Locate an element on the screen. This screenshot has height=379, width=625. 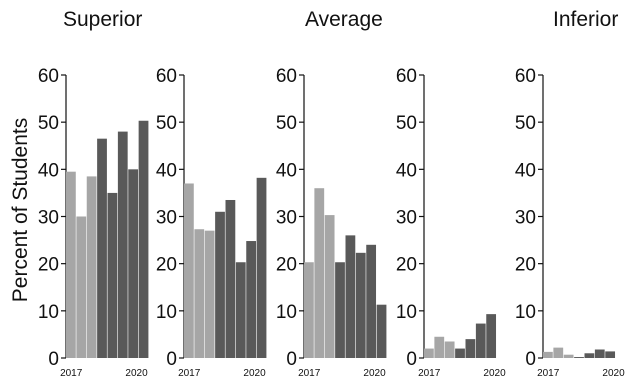
x-tick-label-4-last: 2020 is located at coordinates (613, 373).